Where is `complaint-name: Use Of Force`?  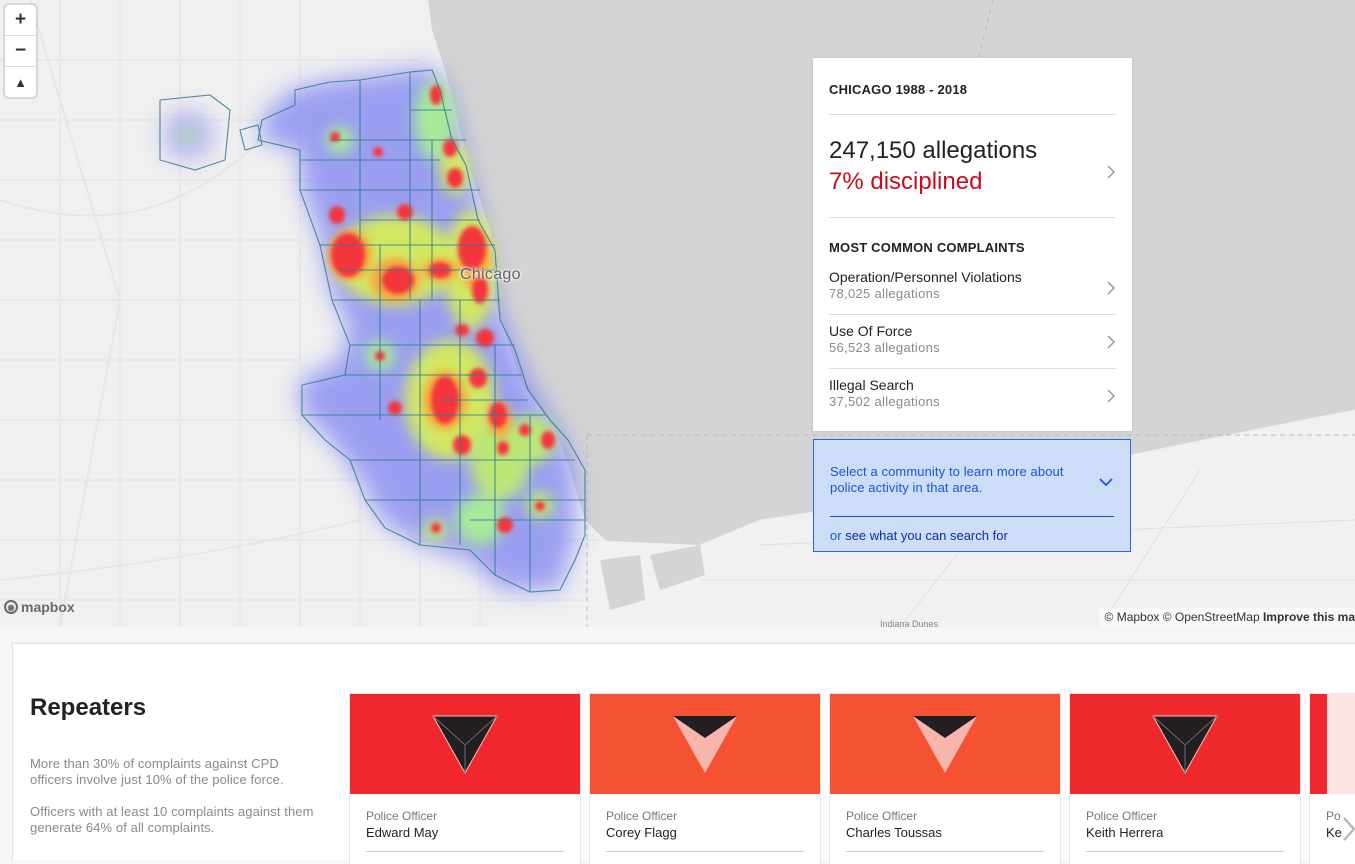 complaint-name: Use Of Force is located at coordinates (871, 331).